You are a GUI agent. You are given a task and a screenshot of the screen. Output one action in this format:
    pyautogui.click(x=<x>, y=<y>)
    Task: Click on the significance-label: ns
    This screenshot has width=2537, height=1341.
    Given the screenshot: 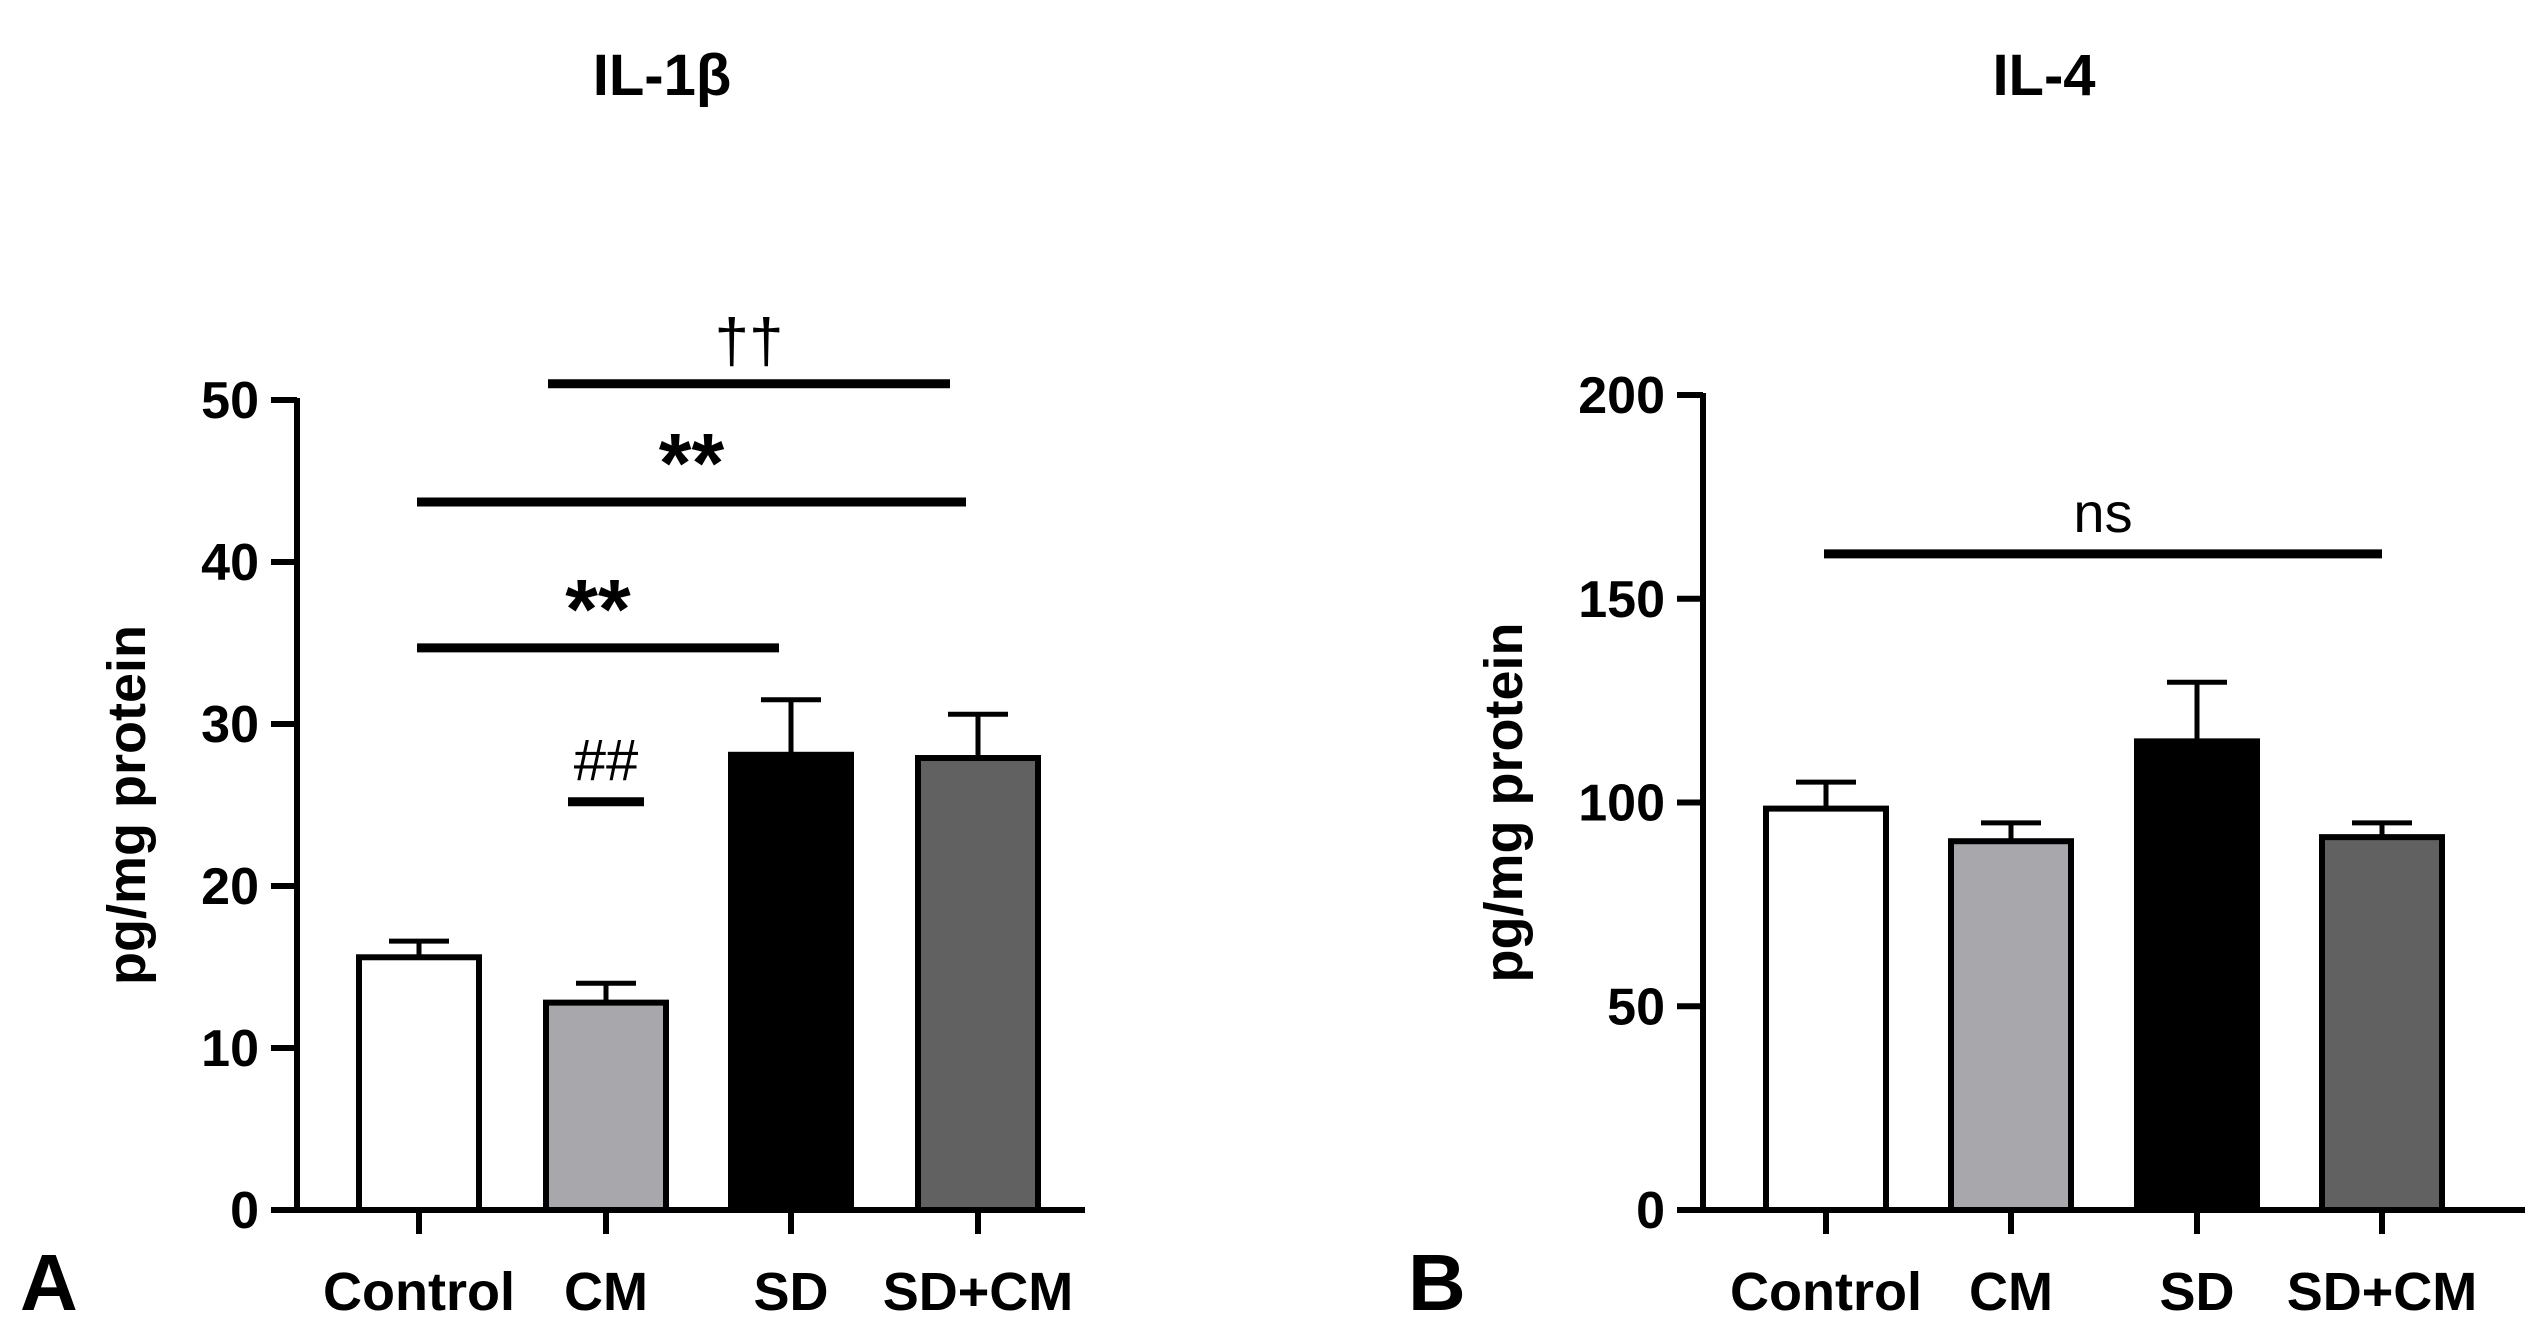 What is the action you would take?
    pyautogui.click(x=2102, y=512)
    